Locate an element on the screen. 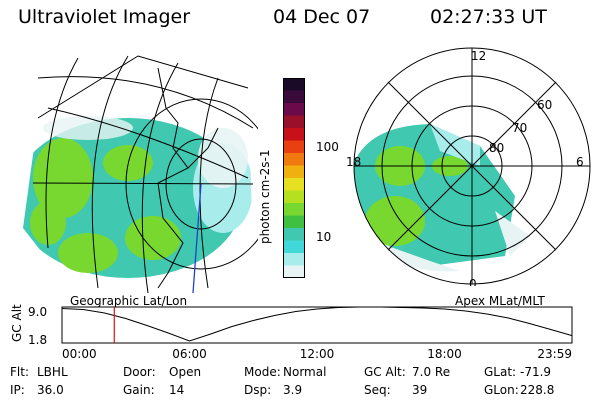 This screenshot has height=400, width=600. chart-frame is located at coordinates (317, 325).